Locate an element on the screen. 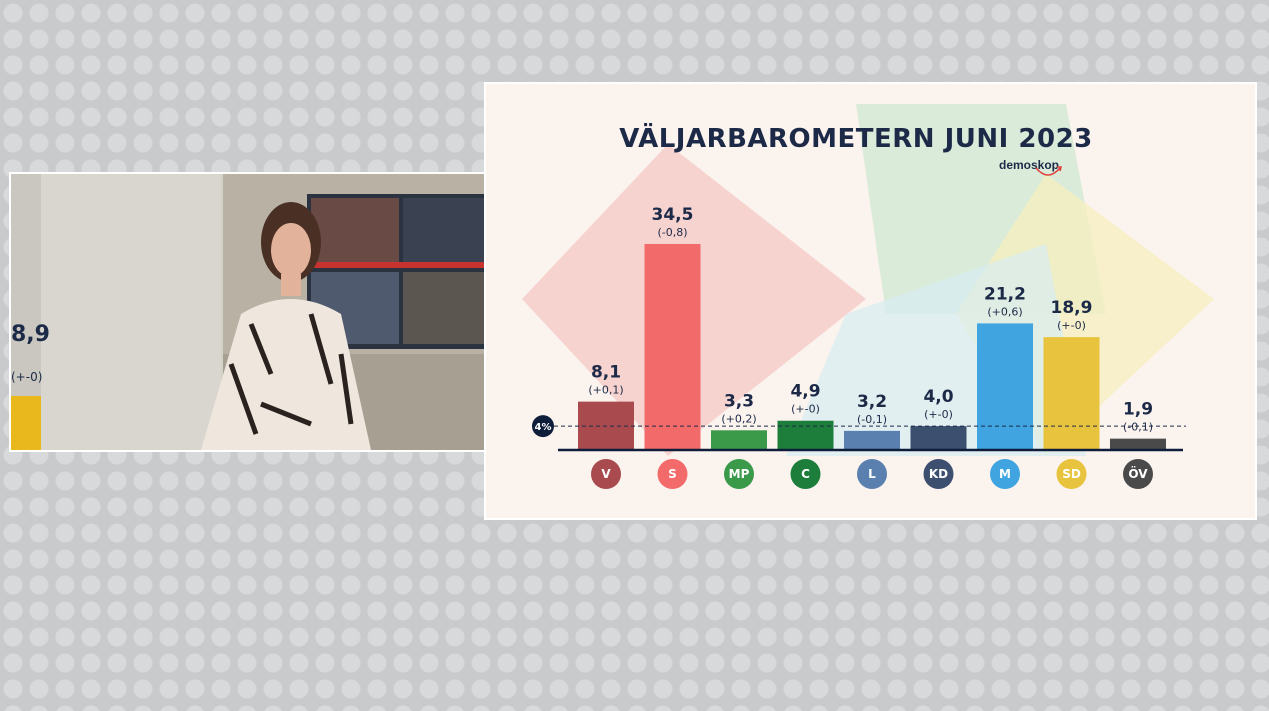 Image resolution: width=1269 pixels, height=711 pixels. party-badge-l is located at coordinates (872, 474).